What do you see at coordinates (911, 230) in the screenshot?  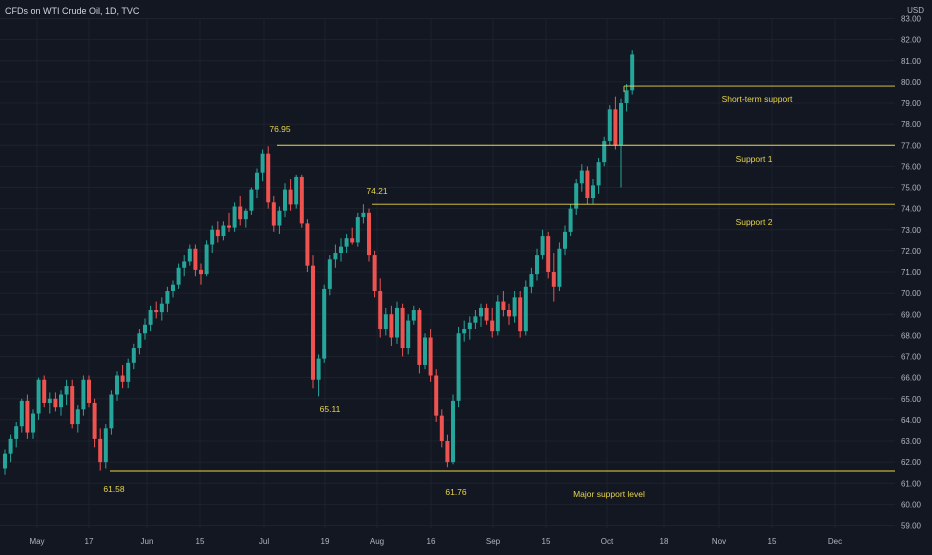 I see `price-tick-label: 73.00` at bounding box center [911, 230].